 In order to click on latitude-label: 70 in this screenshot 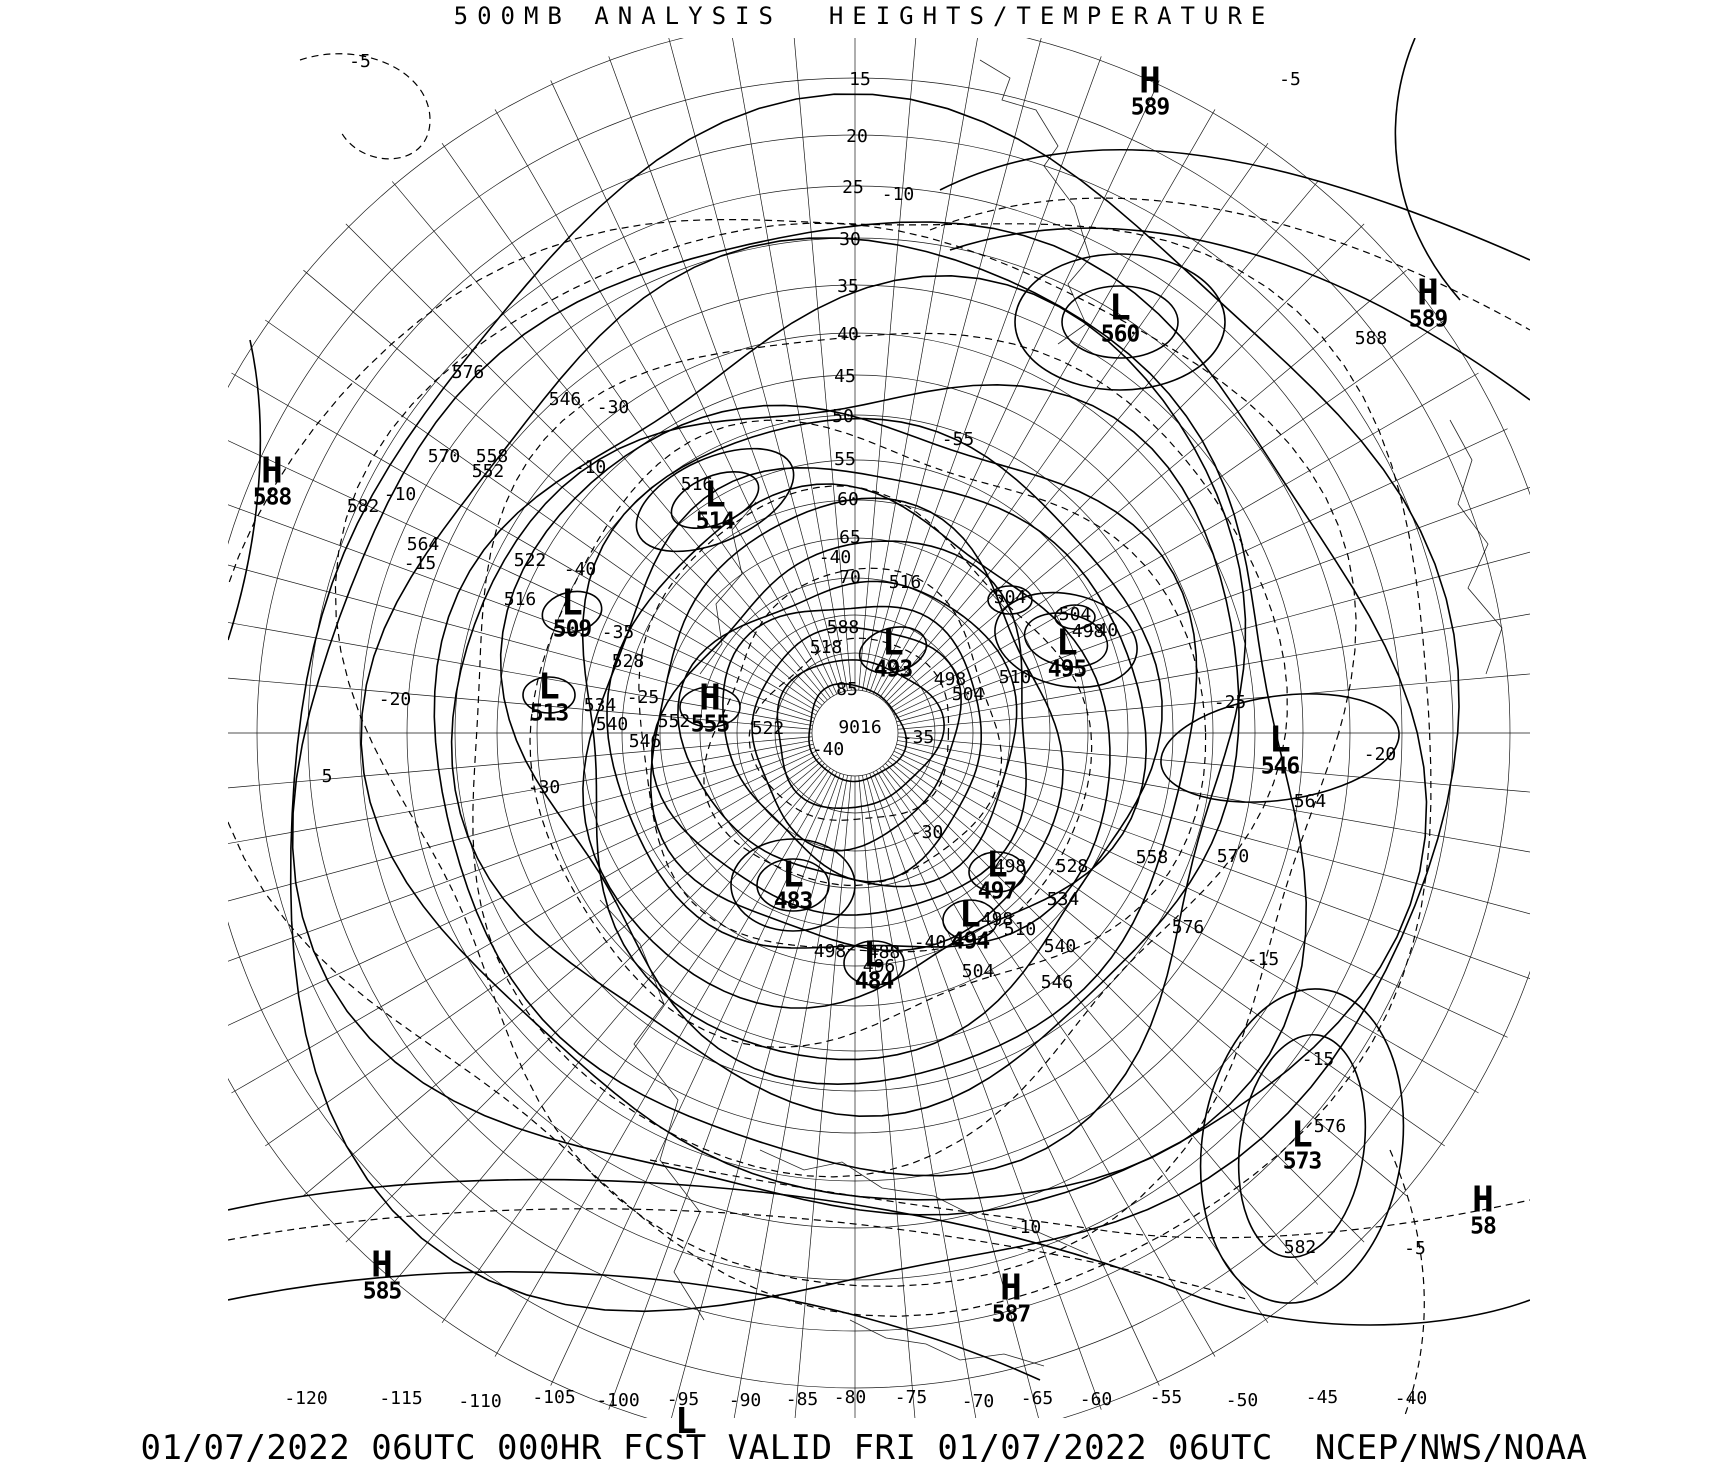, I will do `click(850, 577)`.